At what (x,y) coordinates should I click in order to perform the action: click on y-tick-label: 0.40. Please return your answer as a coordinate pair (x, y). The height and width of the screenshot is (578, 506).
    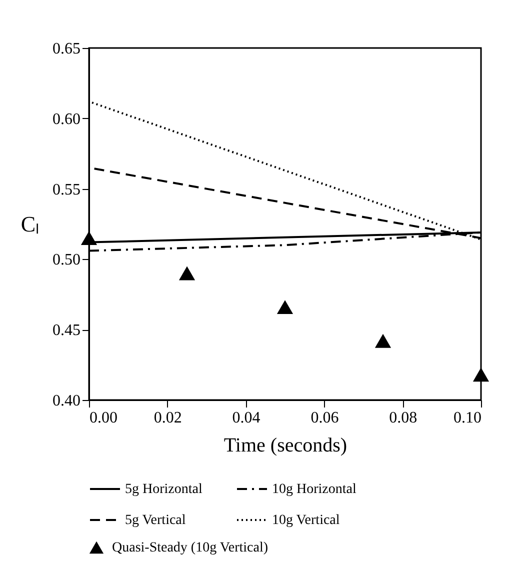
    Looking at the image, I should click on (66, 401).